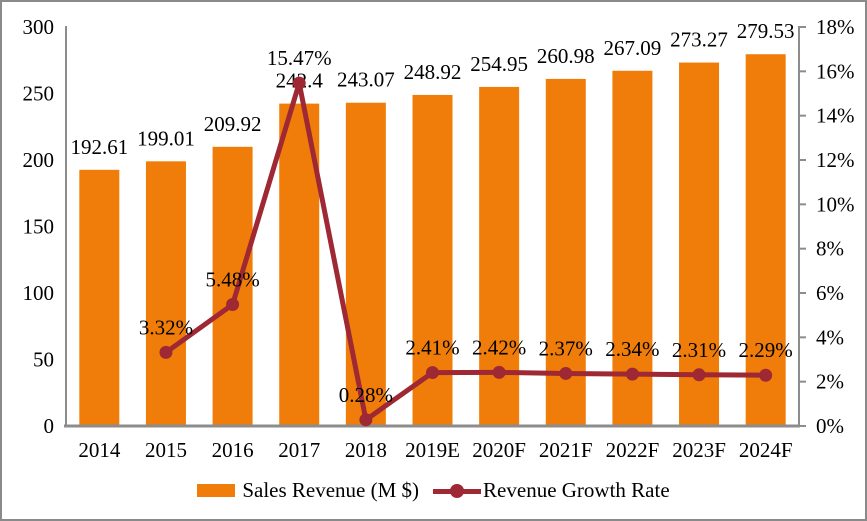 The height and width of the screenshot is (521, 867). I want to click on growth-marker-2022F, so click(632, 374).